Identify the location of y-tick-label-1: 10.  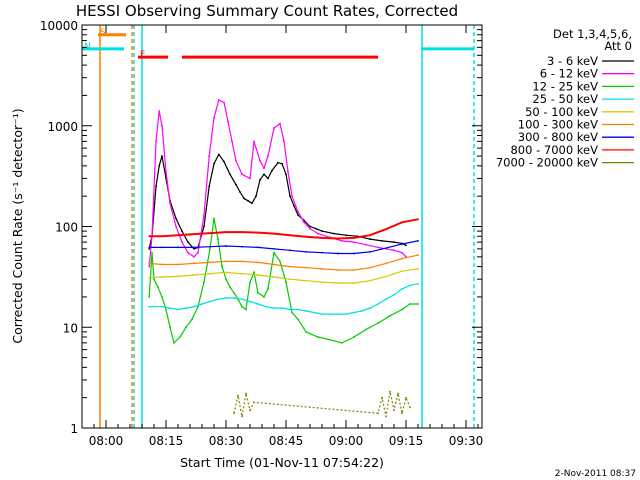
(70, 328).